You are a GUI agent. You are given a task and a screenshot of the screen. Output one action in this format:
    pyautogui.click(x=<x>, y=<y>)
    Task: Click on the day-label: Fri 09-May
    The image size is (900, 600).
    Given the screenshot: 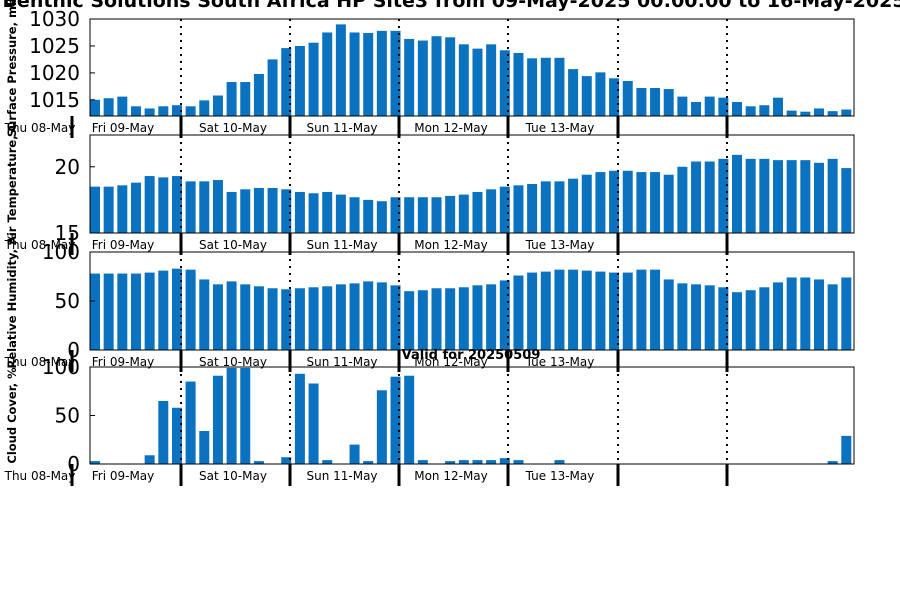 What is the action you would take?
    pyautogui.click(x=123, y=362)
    